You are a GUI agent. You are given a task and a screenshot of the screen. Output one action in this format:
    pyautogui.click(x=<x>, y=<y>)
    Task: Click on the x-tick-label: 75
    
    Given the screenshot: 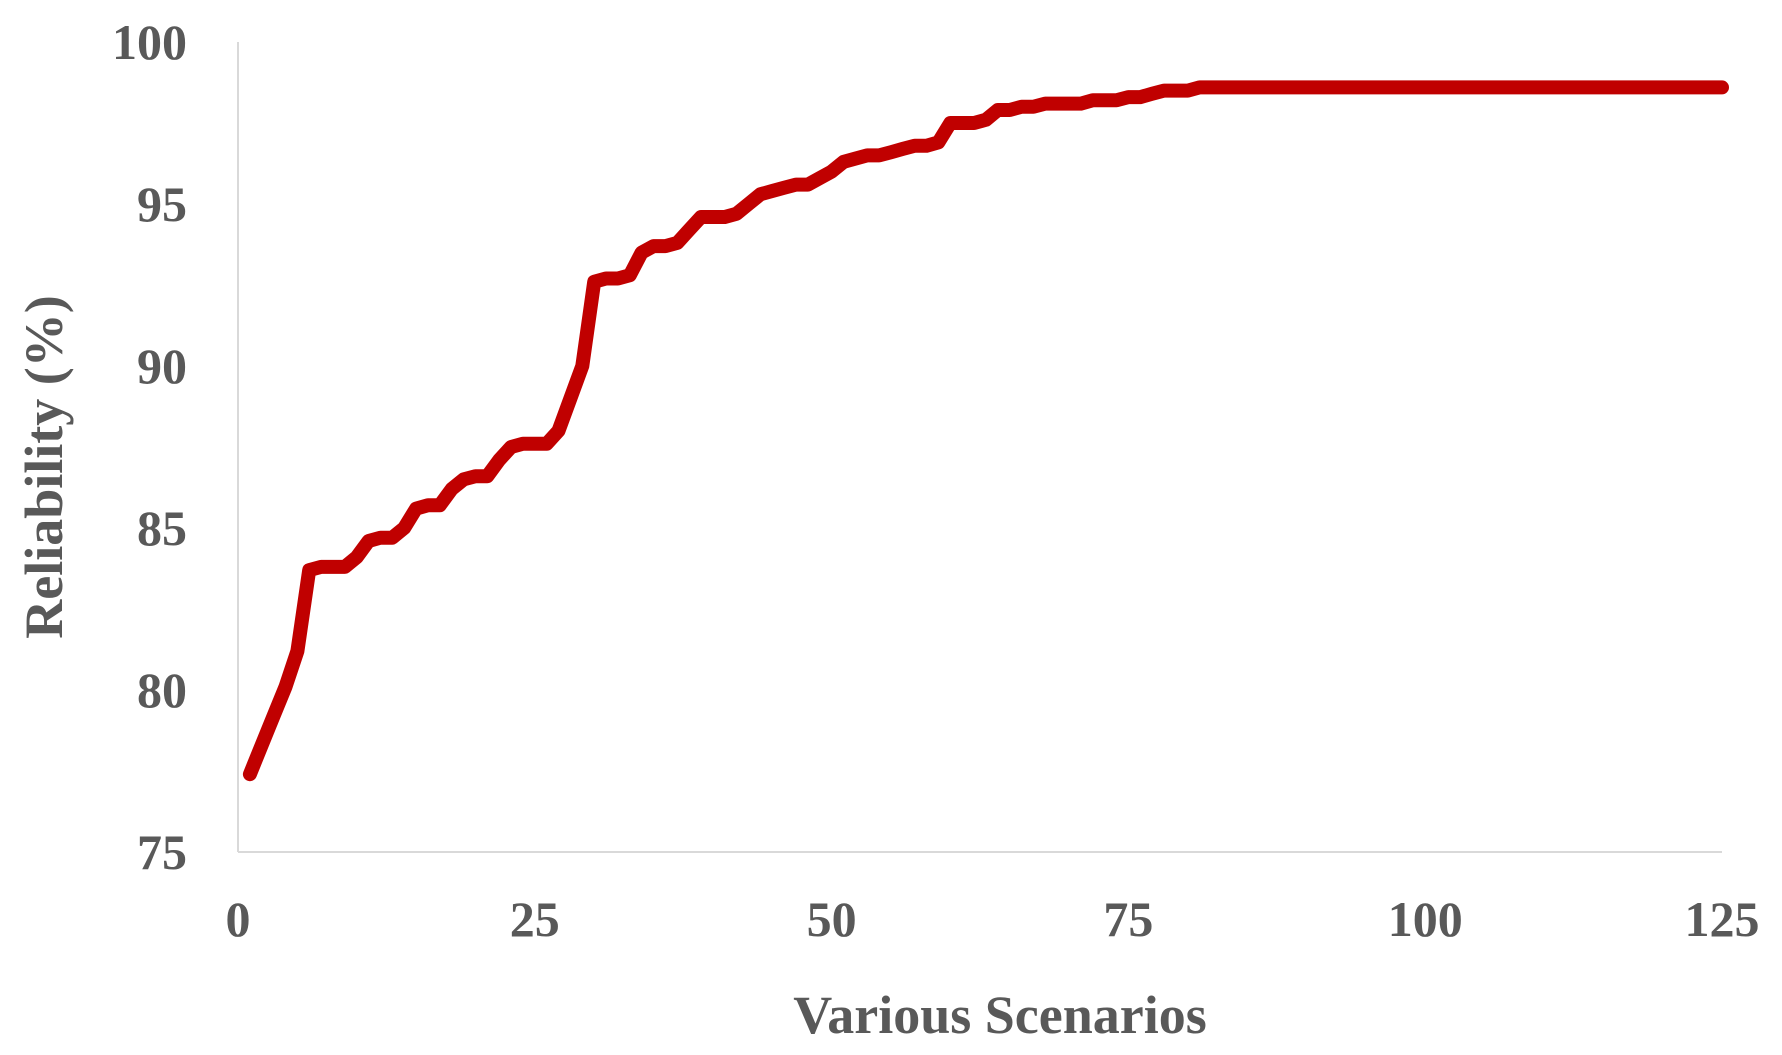 What is the action you would take?
    pyautogui.click(x=1128, y=919)
    